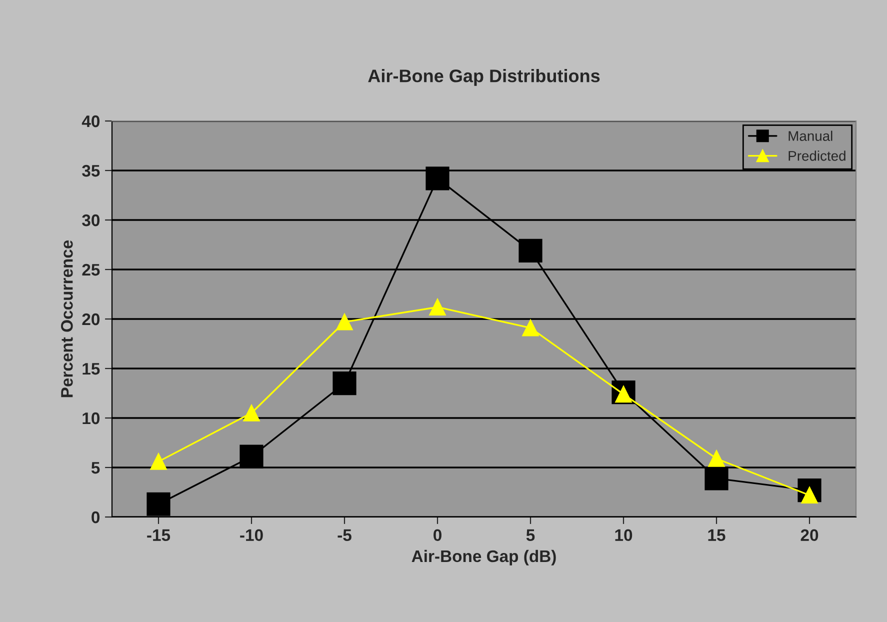 This screenshot has width=887, height=622. What do you see at coordinates (717, 535) in the screenshot?
I see `x-tick-label: 15` at bounding box center [717, 535].